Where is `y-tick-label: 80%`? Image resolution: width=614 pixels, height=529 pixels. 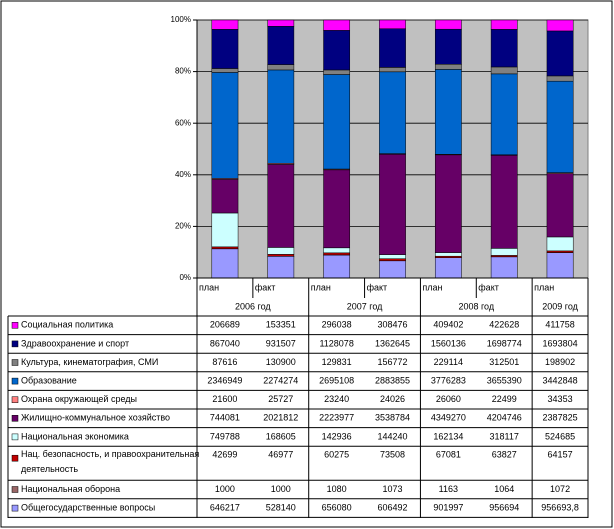
y-tick-label: 80% is located at coordinates (183, 71).